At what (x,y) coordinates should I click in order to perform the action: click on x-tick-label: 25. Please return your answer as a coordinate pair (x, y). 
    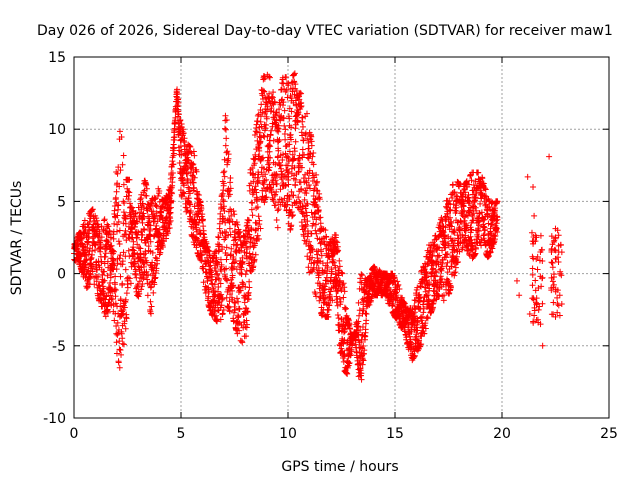
    Looking at the image, I should click on (609, 434).